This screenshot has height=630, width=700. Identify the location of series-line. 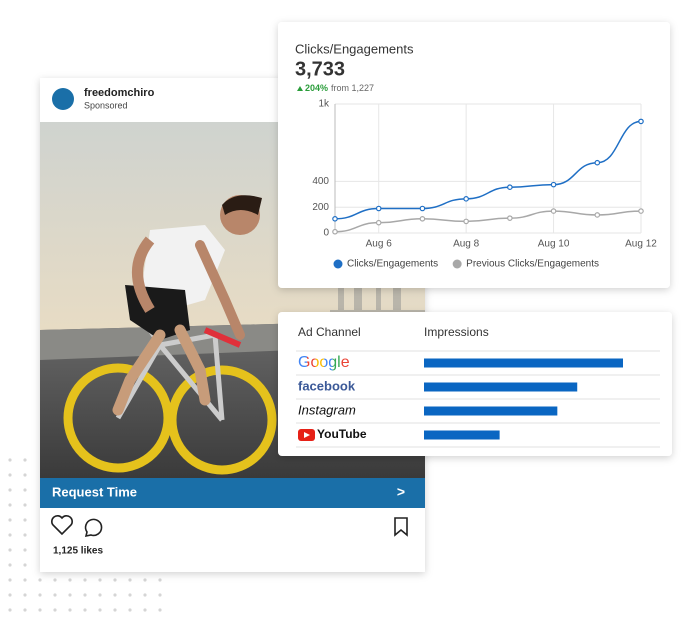
(488, 221).